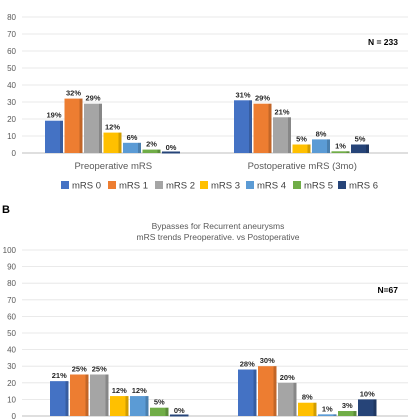  I want to click on data-label: 28%, so click(247, 364).